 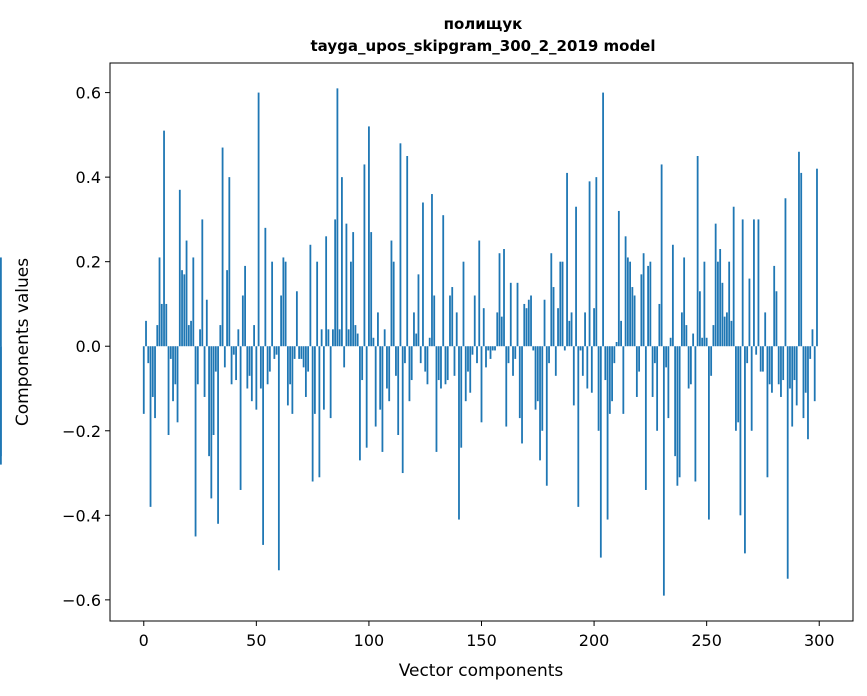 I want to click on x-tick-label: 100, so click(x=369, y=640).